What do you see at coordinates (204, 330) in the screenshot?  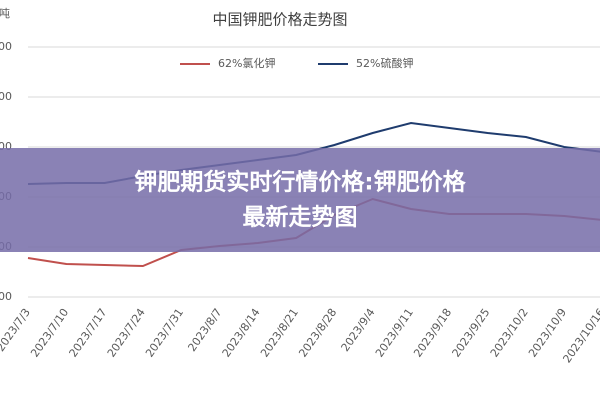 I see `x-tick-label: 2023/8/7` at bounding box center [204, 330].